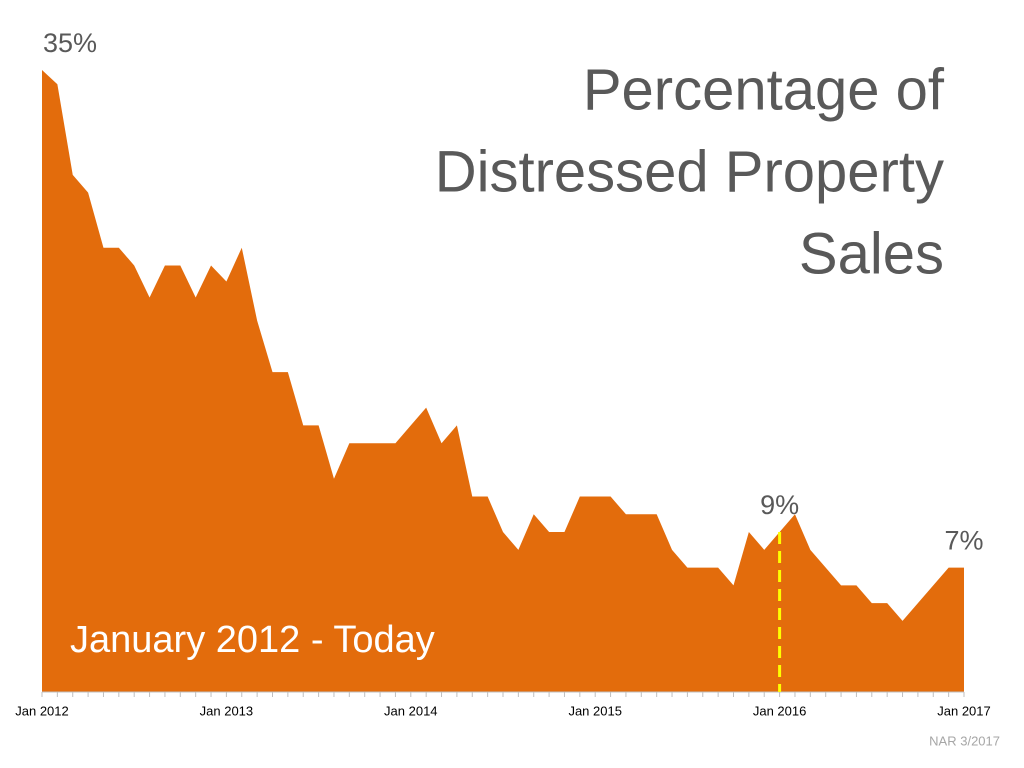  Describe the element at coordinates (871, 253) in the screenshot. I see `title-line: Sales` at that location.